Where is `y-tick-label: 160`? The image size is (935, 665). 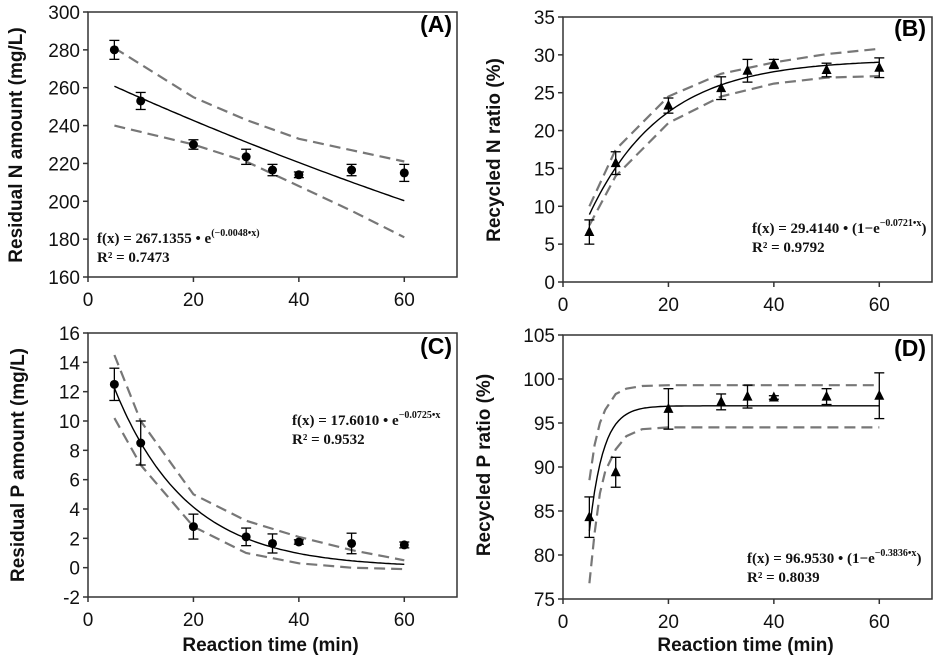
y-tick-label: 160 is located at coordinates (64, 278).